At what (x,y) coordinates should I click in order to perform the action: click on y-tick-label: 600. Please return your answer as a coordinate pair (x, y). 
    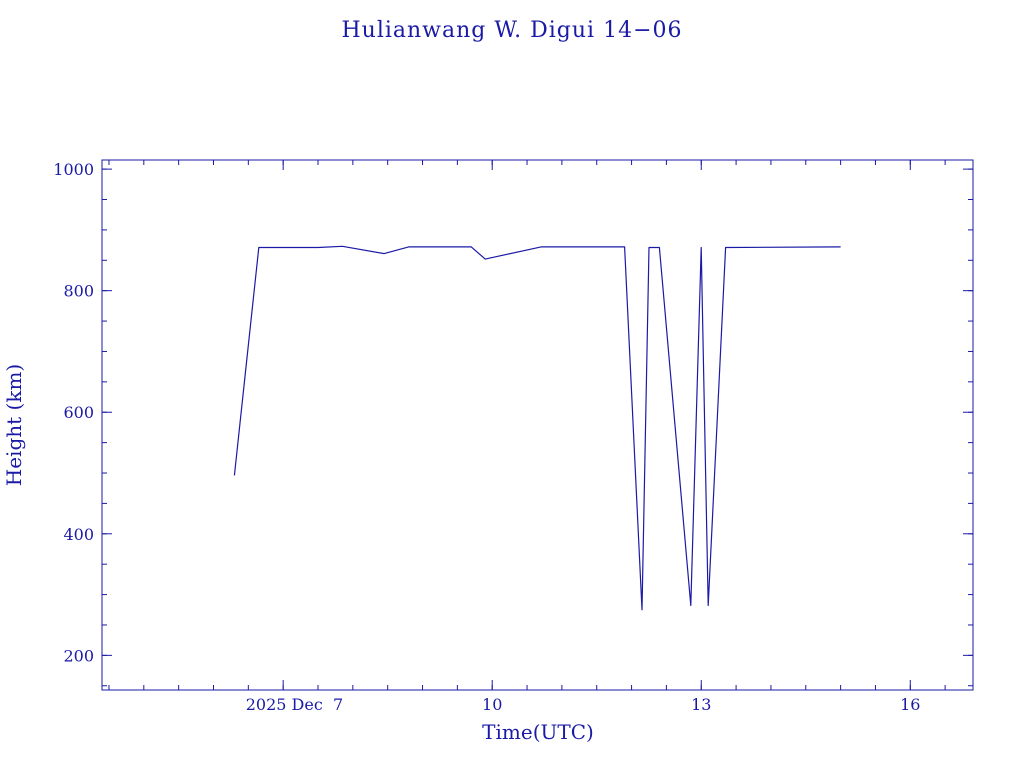
    Looking at the image, I should click on (78, 412).